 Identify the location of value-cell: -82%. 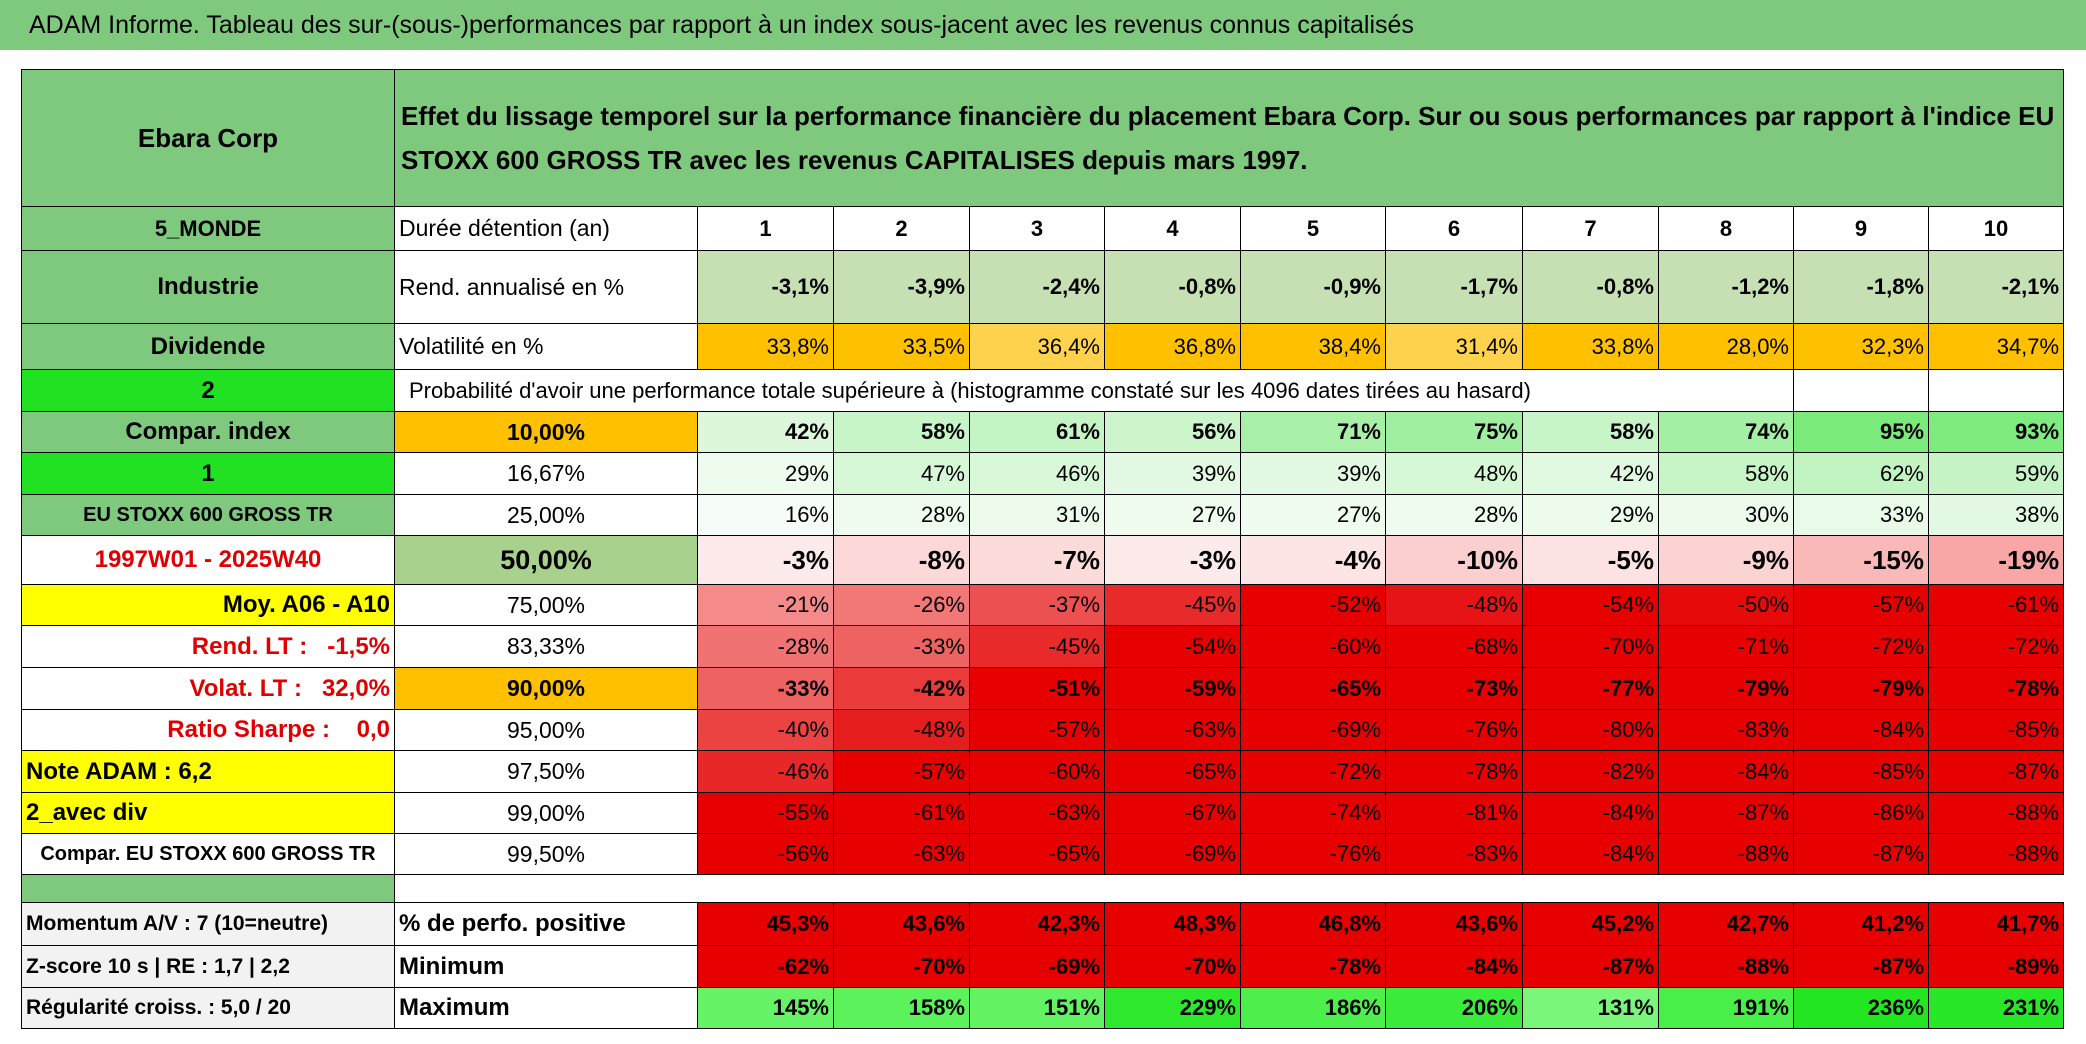
(1590, 771).